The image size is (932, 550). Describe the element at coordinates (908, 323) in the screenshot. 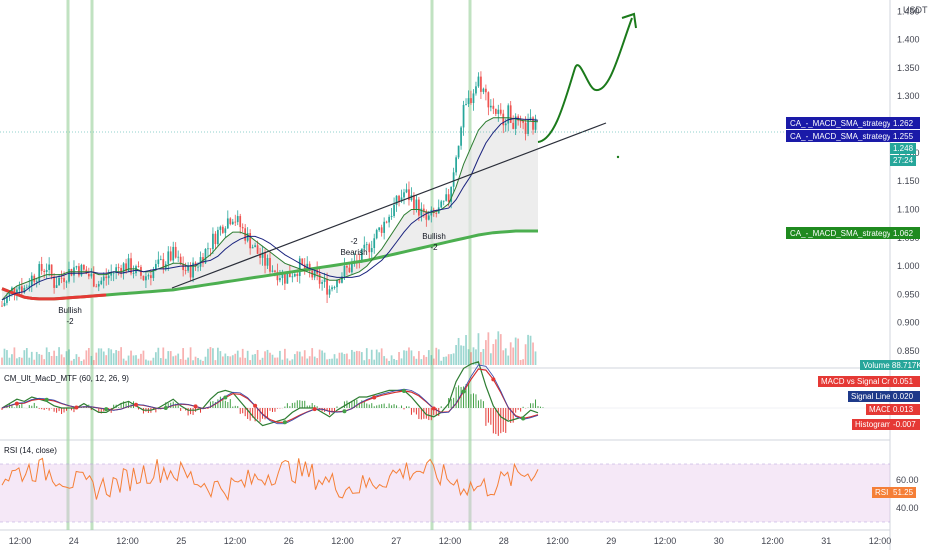

I see `price-tick: 0.900` at that location.